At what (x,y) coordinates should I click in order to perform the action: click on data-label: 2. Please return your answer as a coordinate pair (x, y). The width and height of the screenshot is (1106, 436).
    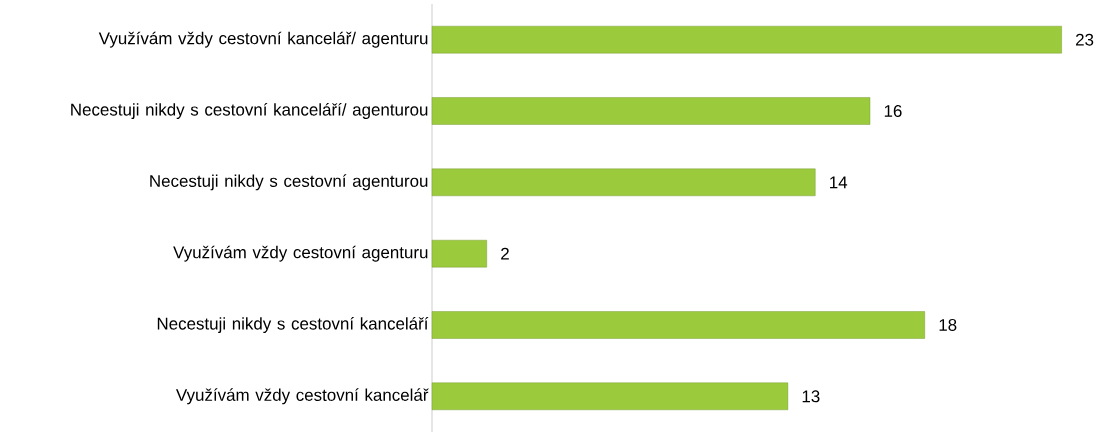
    Looking at the image, I should click on (505, 253).